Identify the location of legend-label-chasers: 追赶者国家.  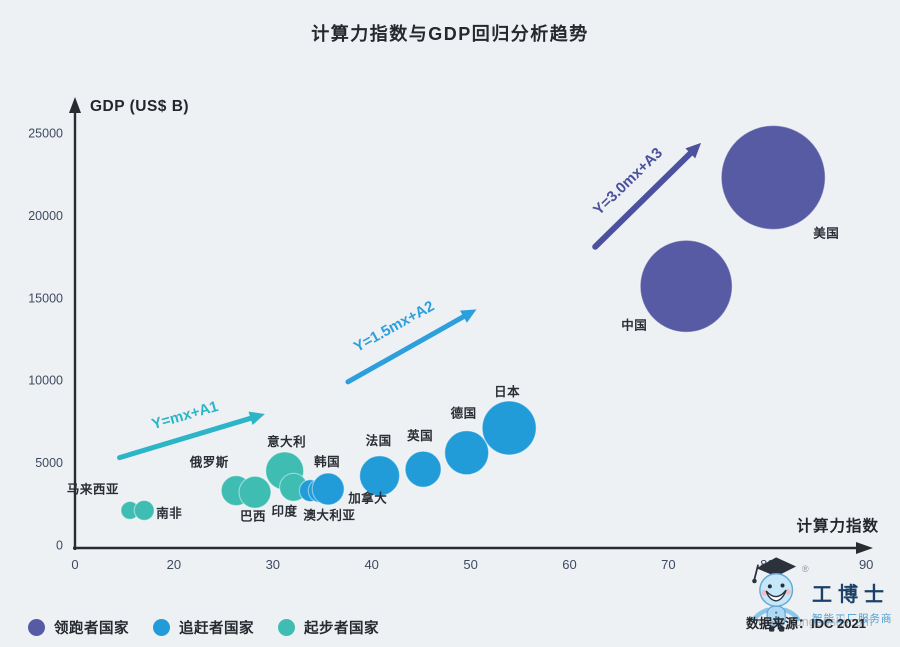
(216, 629).